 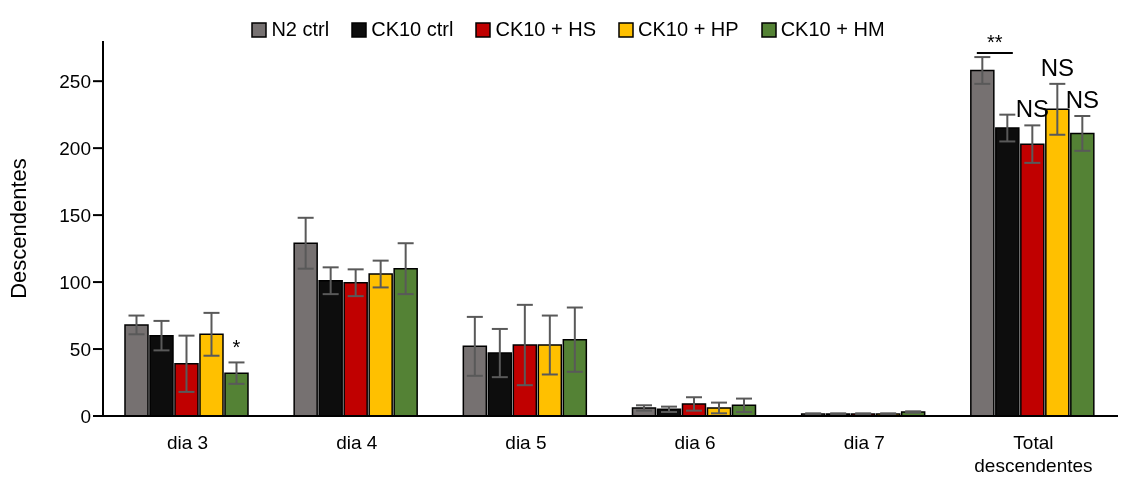 What do you see at coordinates (995, 42) in the screenshot?
I see `annotation: **` at bounding box center [995, 42].